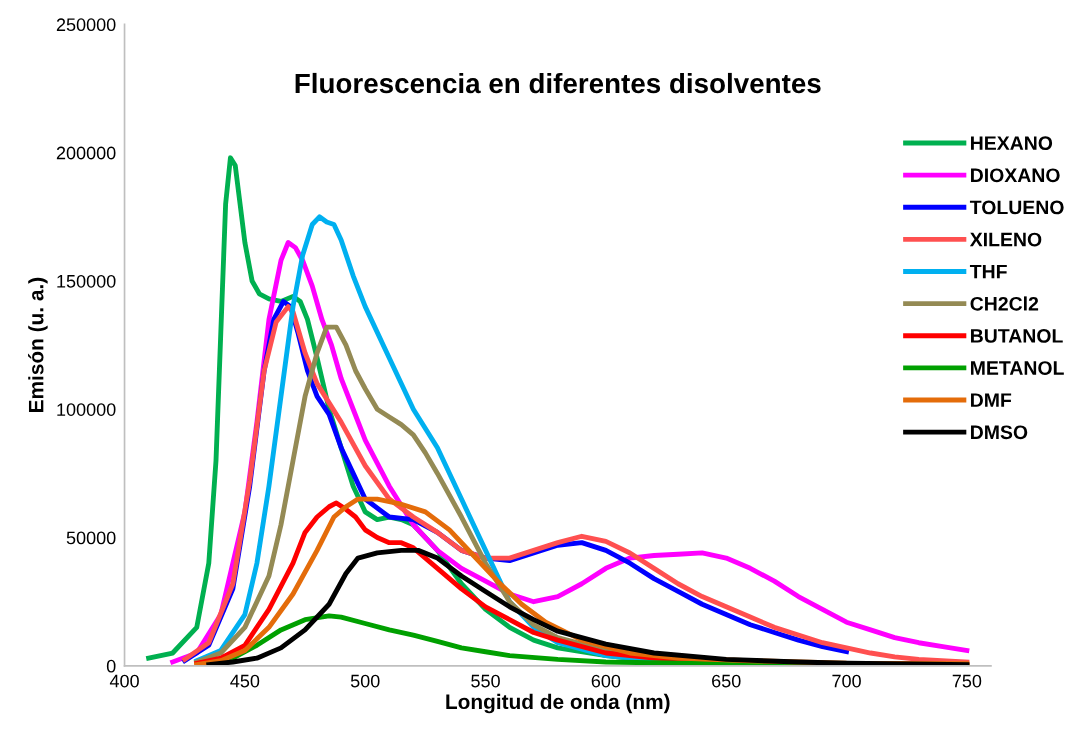 This screenshot has width=1083, height=739. I want to click on text: Fluorescencia en diferentes disolventes, so click(558, 83).